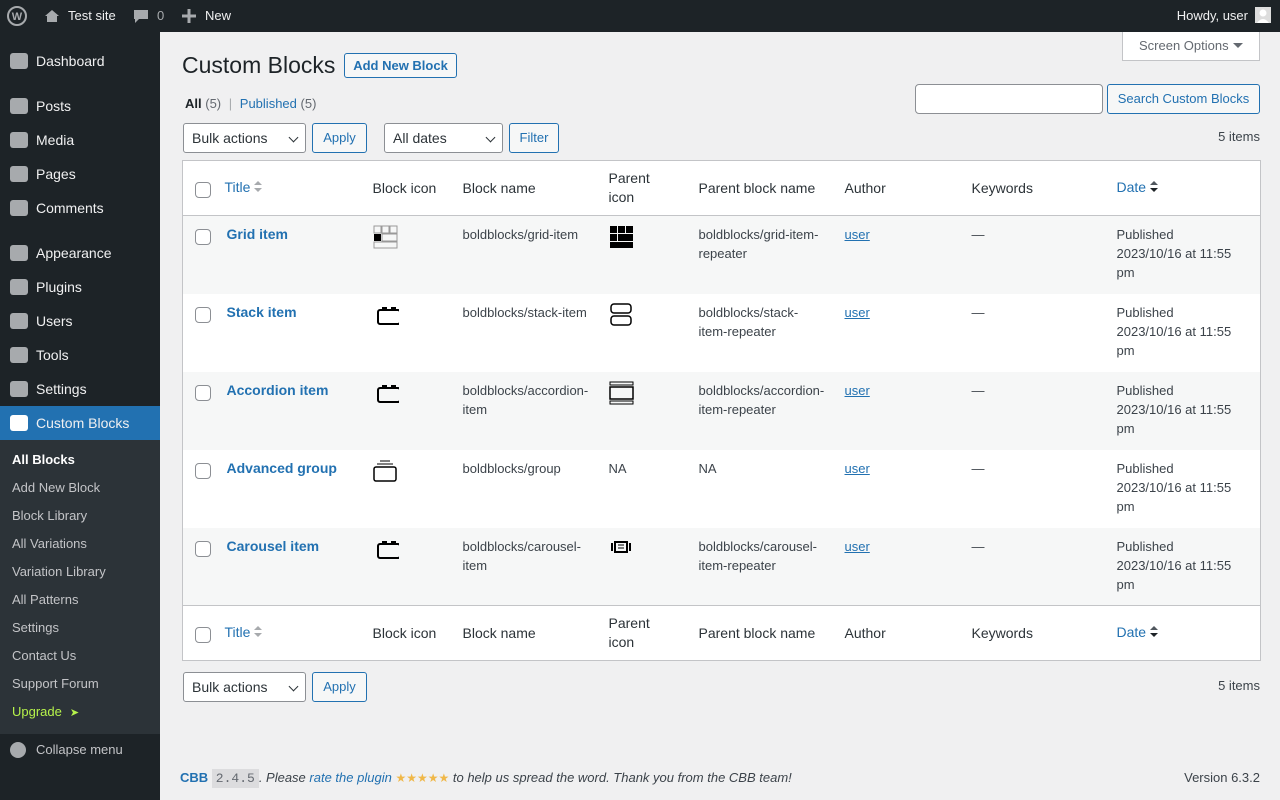  Describe the element at coordinates (1154, 633) in the screenshot. I see `sort-indicator` at that location.